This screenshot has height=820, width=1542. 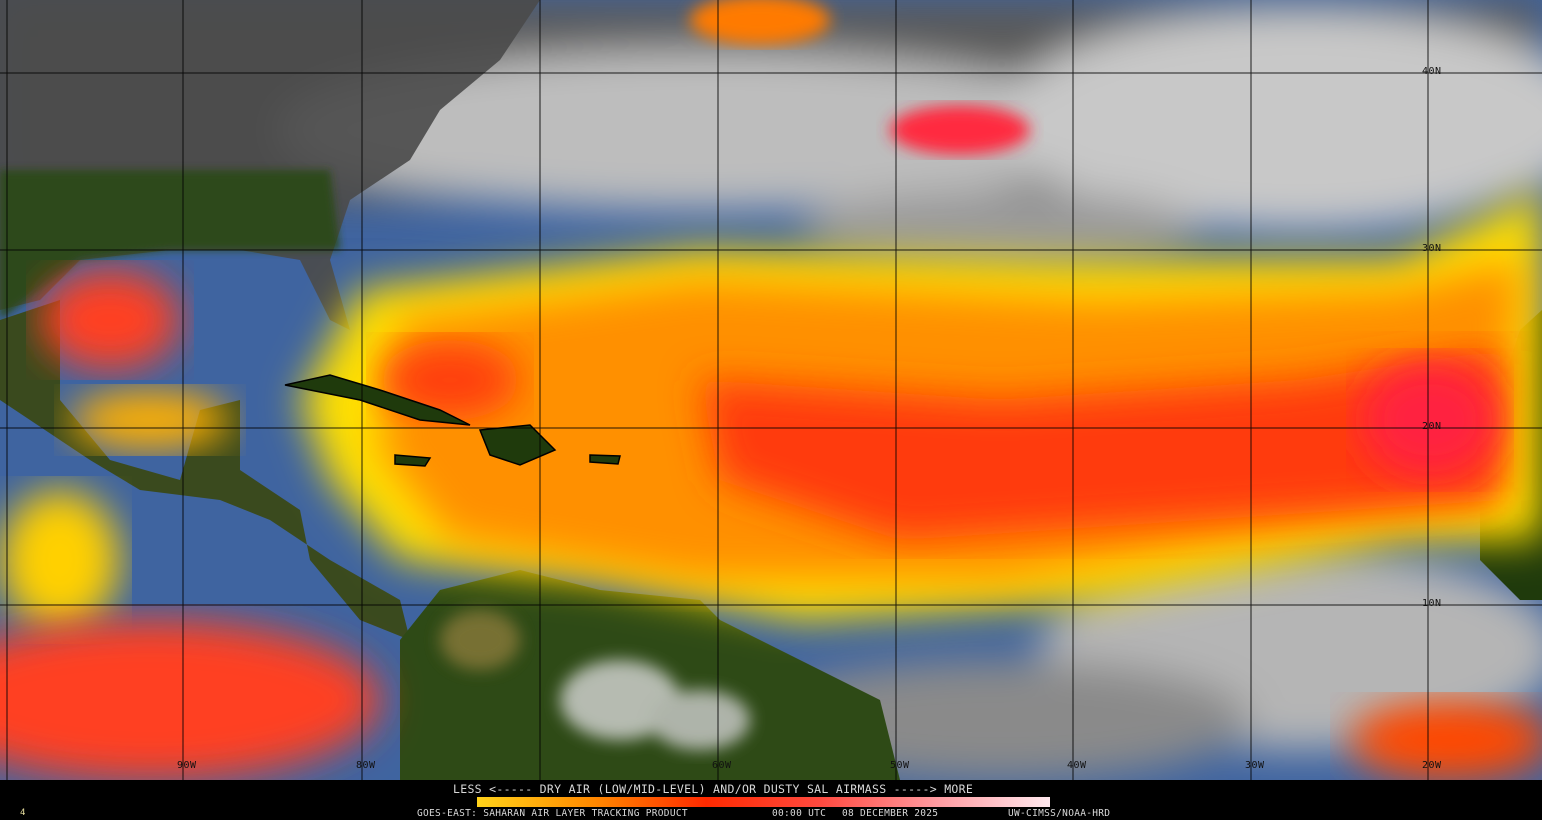 What do you see at coordinates (900, 765) in the screenshot?
I see `lon-label-50w: 50W` at bounding box center [900, 765].